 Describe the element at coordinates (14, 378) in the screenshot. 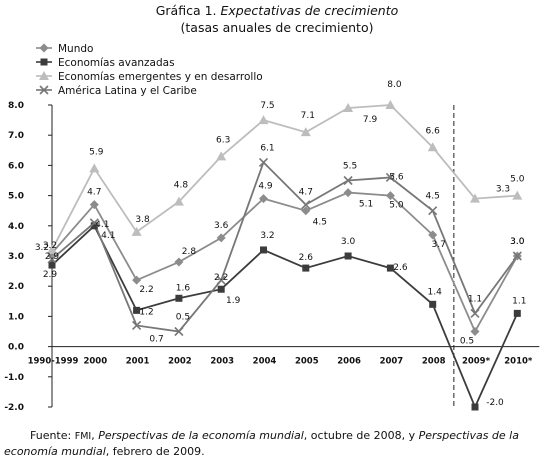

I see `y-tick-label: -1.0` at that location.